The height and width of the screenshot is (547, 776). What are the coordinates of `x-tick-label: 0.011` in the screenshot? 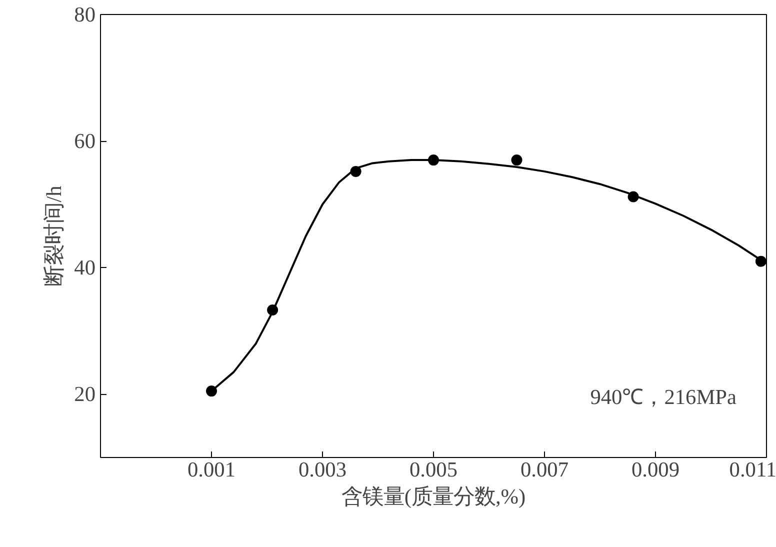 It's located at (752, 470).